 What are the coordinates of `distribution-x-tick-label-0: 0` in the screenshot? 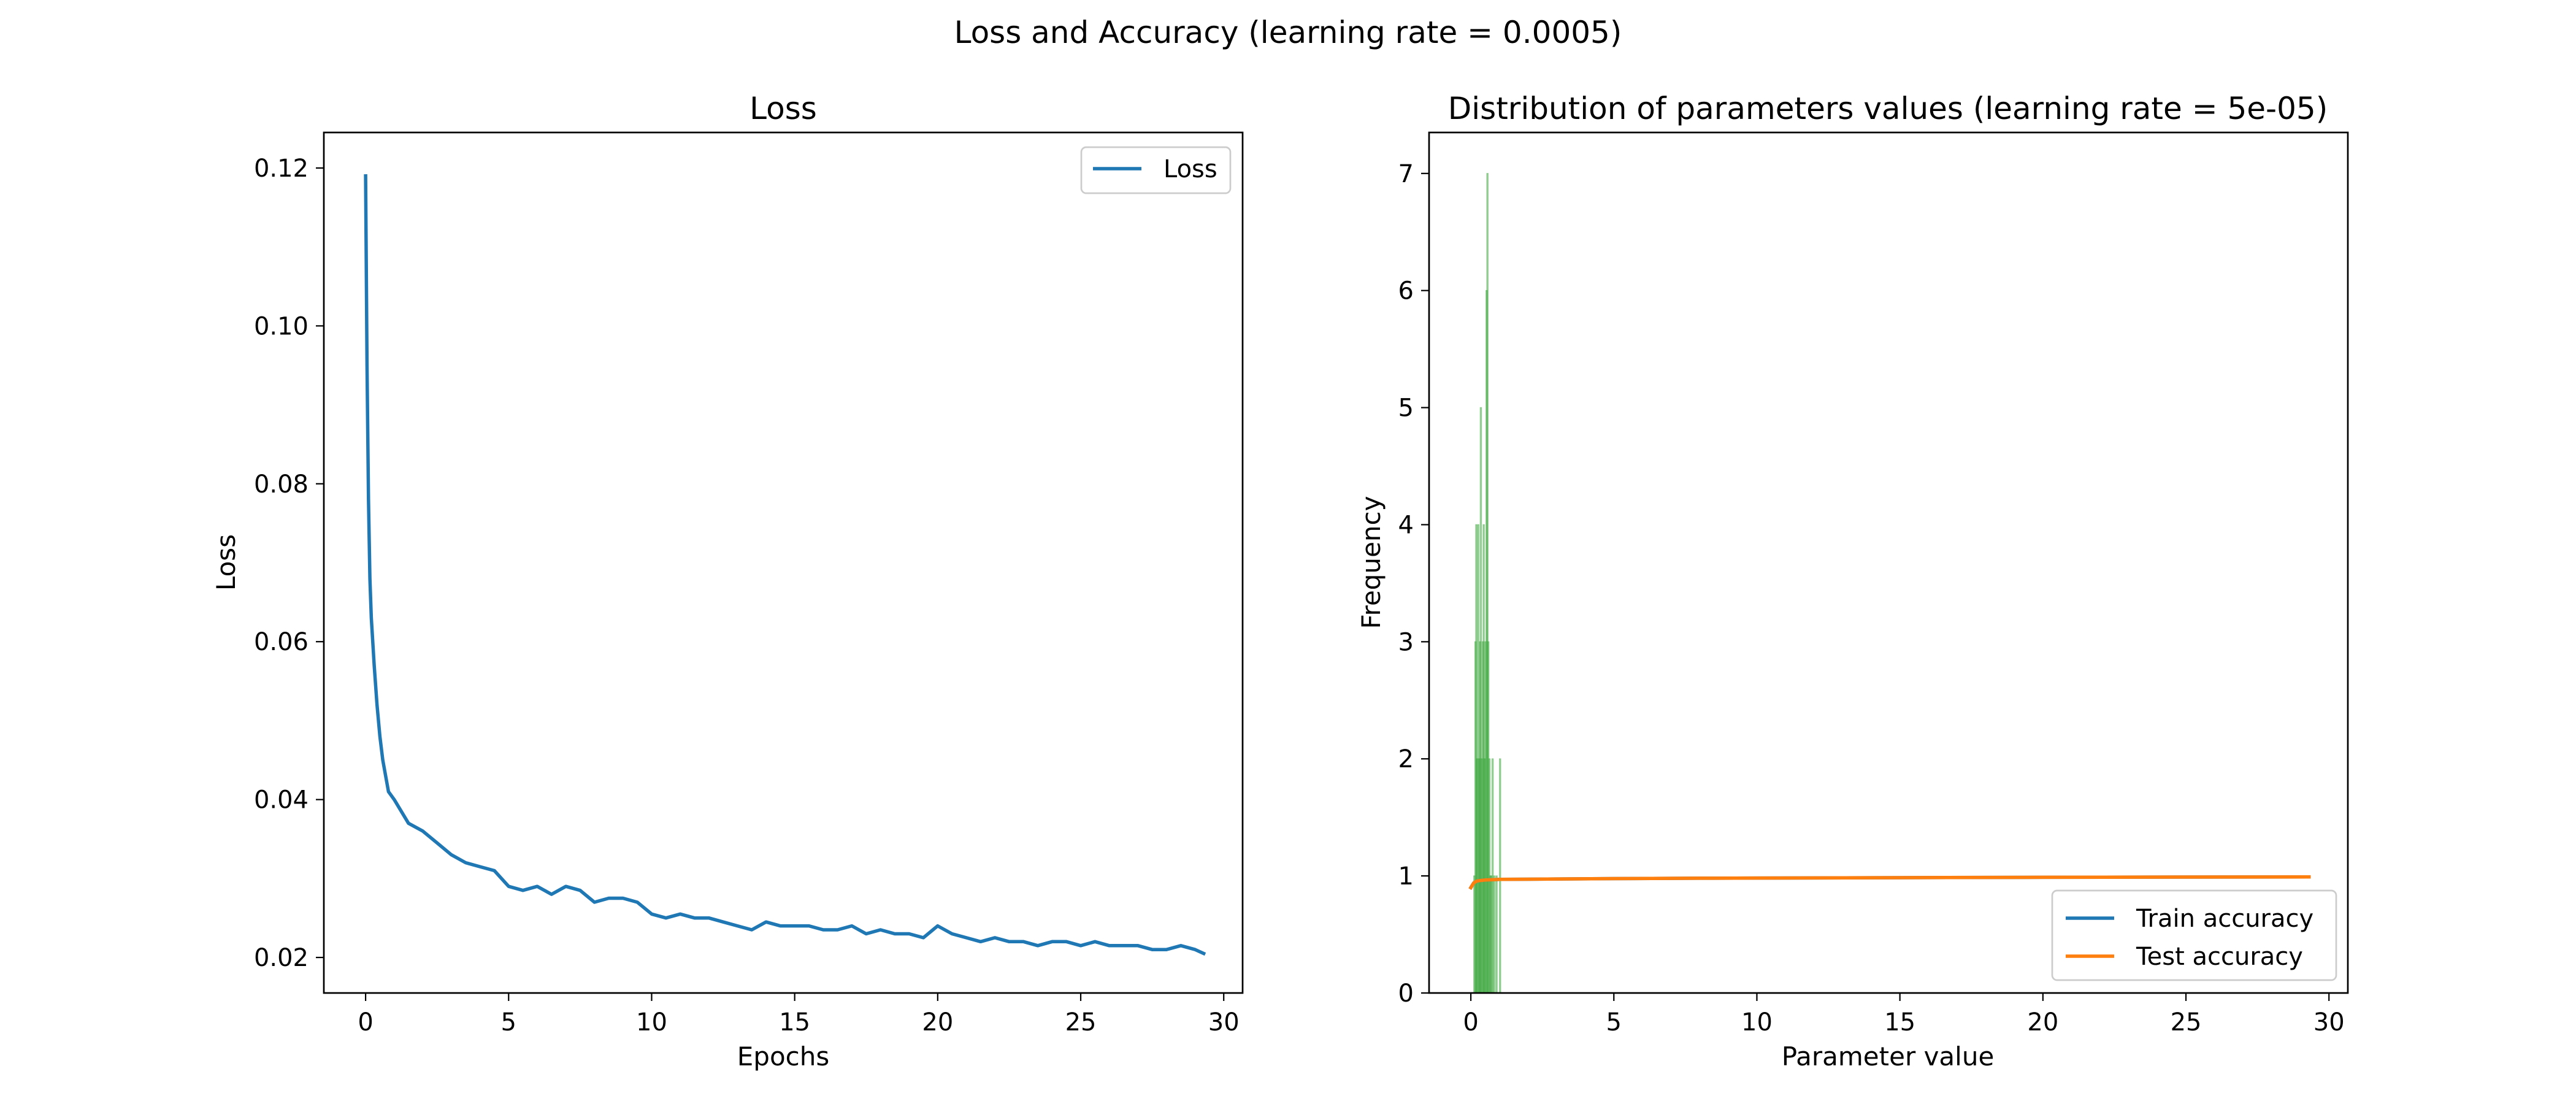 It's located at (1470, 1022).